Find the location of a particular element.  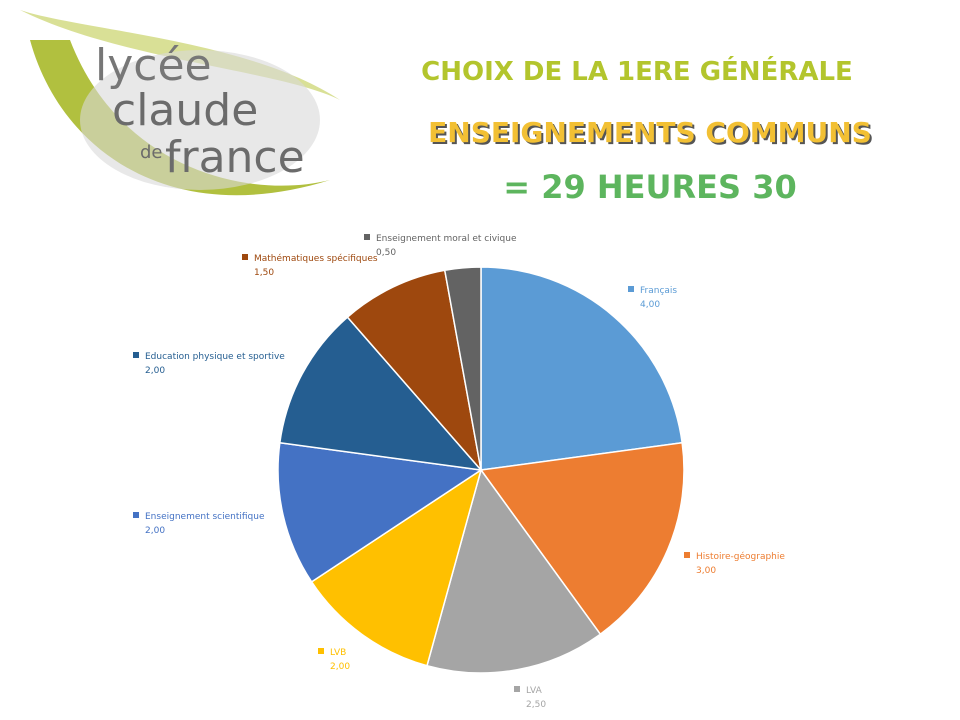

slice-value: 1,50 is located at coordinates (264, 273).